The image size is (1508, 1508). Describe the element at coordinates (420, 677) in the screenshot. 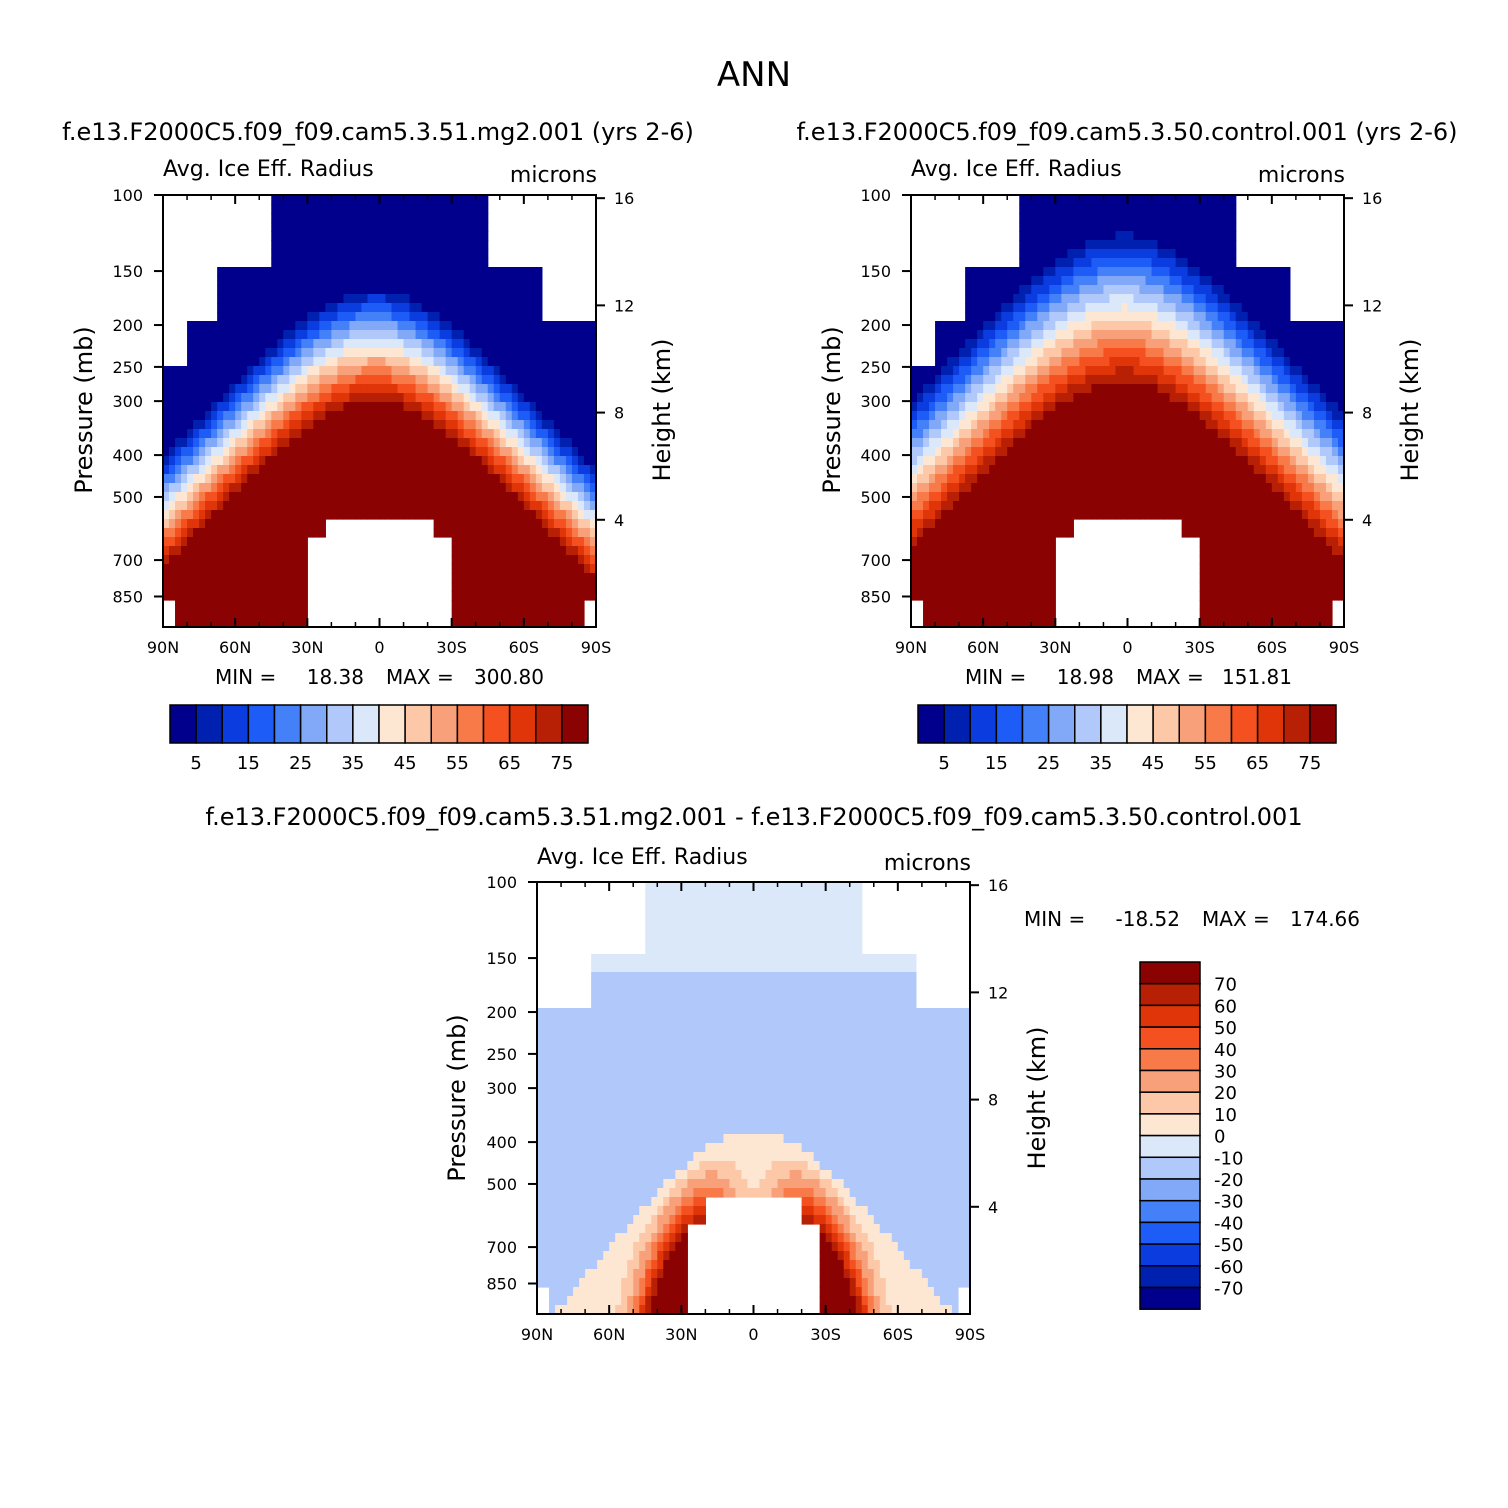

I see `max-label: MAX =` at that location.